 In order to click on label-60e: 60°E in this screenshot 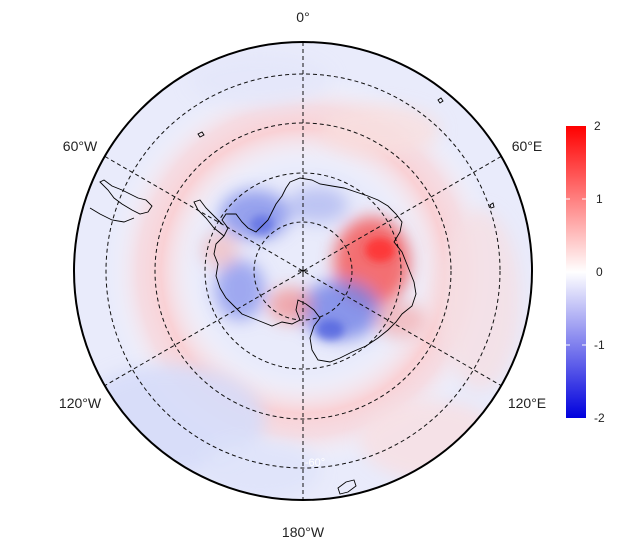, I will do `click(527, 146)`.